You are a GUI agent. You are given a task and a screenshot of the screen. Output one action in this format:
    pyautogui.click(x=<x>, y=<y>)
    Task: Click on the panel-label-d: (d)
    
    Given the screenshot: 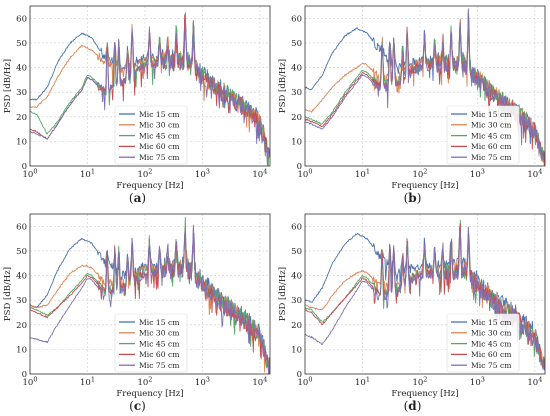 What is the action you would take?
    pyautogui.click(x=412, y=406)
    